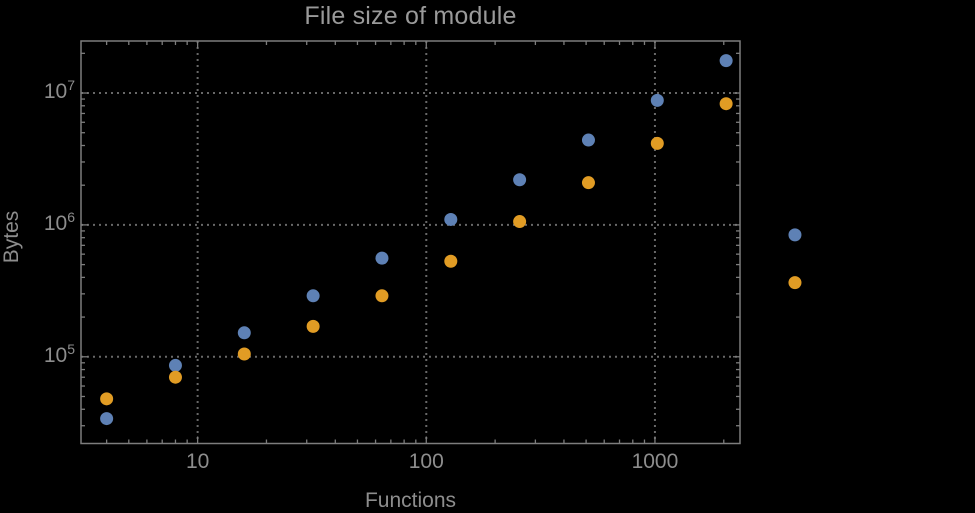 This screenshot has width=975, height=513. What do you see at coordinates (59, 353) in the screenshot?
I see `y-tick-label: 10⁵` at bounding box center [59, 353].